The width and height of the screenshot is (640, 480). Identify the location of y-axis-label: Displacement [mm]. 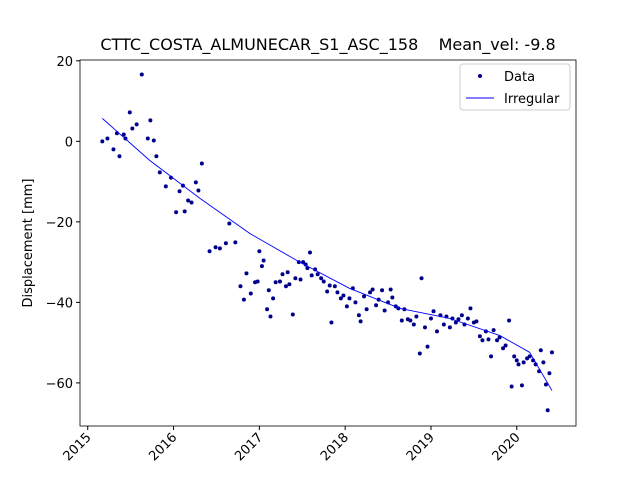
(28, 243).